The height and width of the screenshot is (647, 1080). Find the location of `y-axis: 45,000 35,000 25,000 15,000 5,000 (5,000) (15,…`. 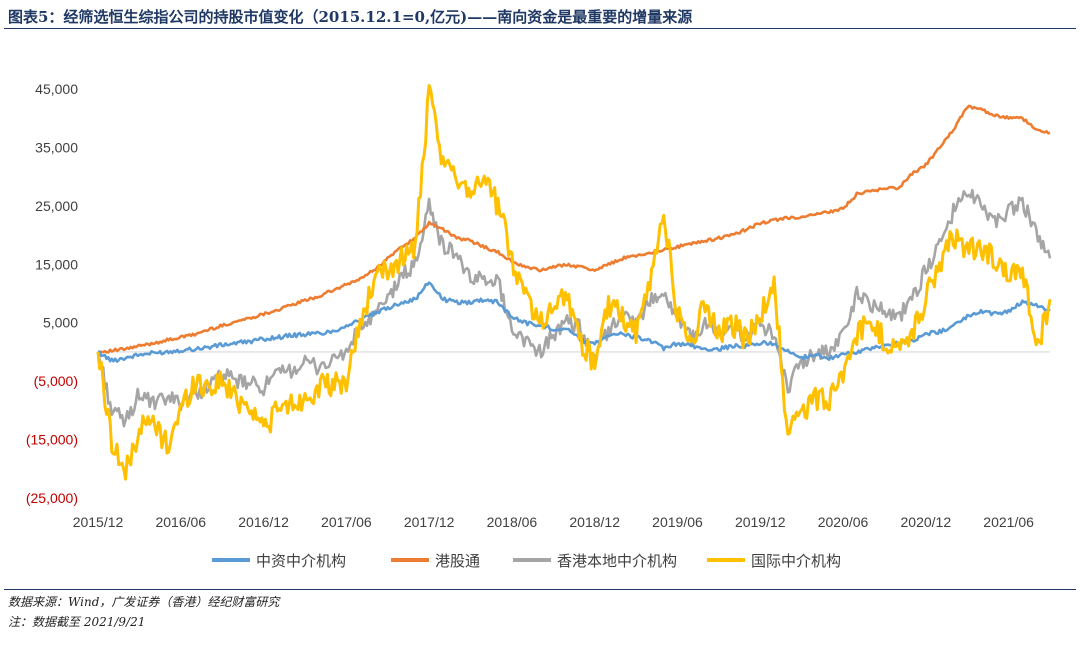

y-axis: 45,000 35,000 25,000 15,000 5,000 (5,000) (15,… is located at coordinates (52, 293).